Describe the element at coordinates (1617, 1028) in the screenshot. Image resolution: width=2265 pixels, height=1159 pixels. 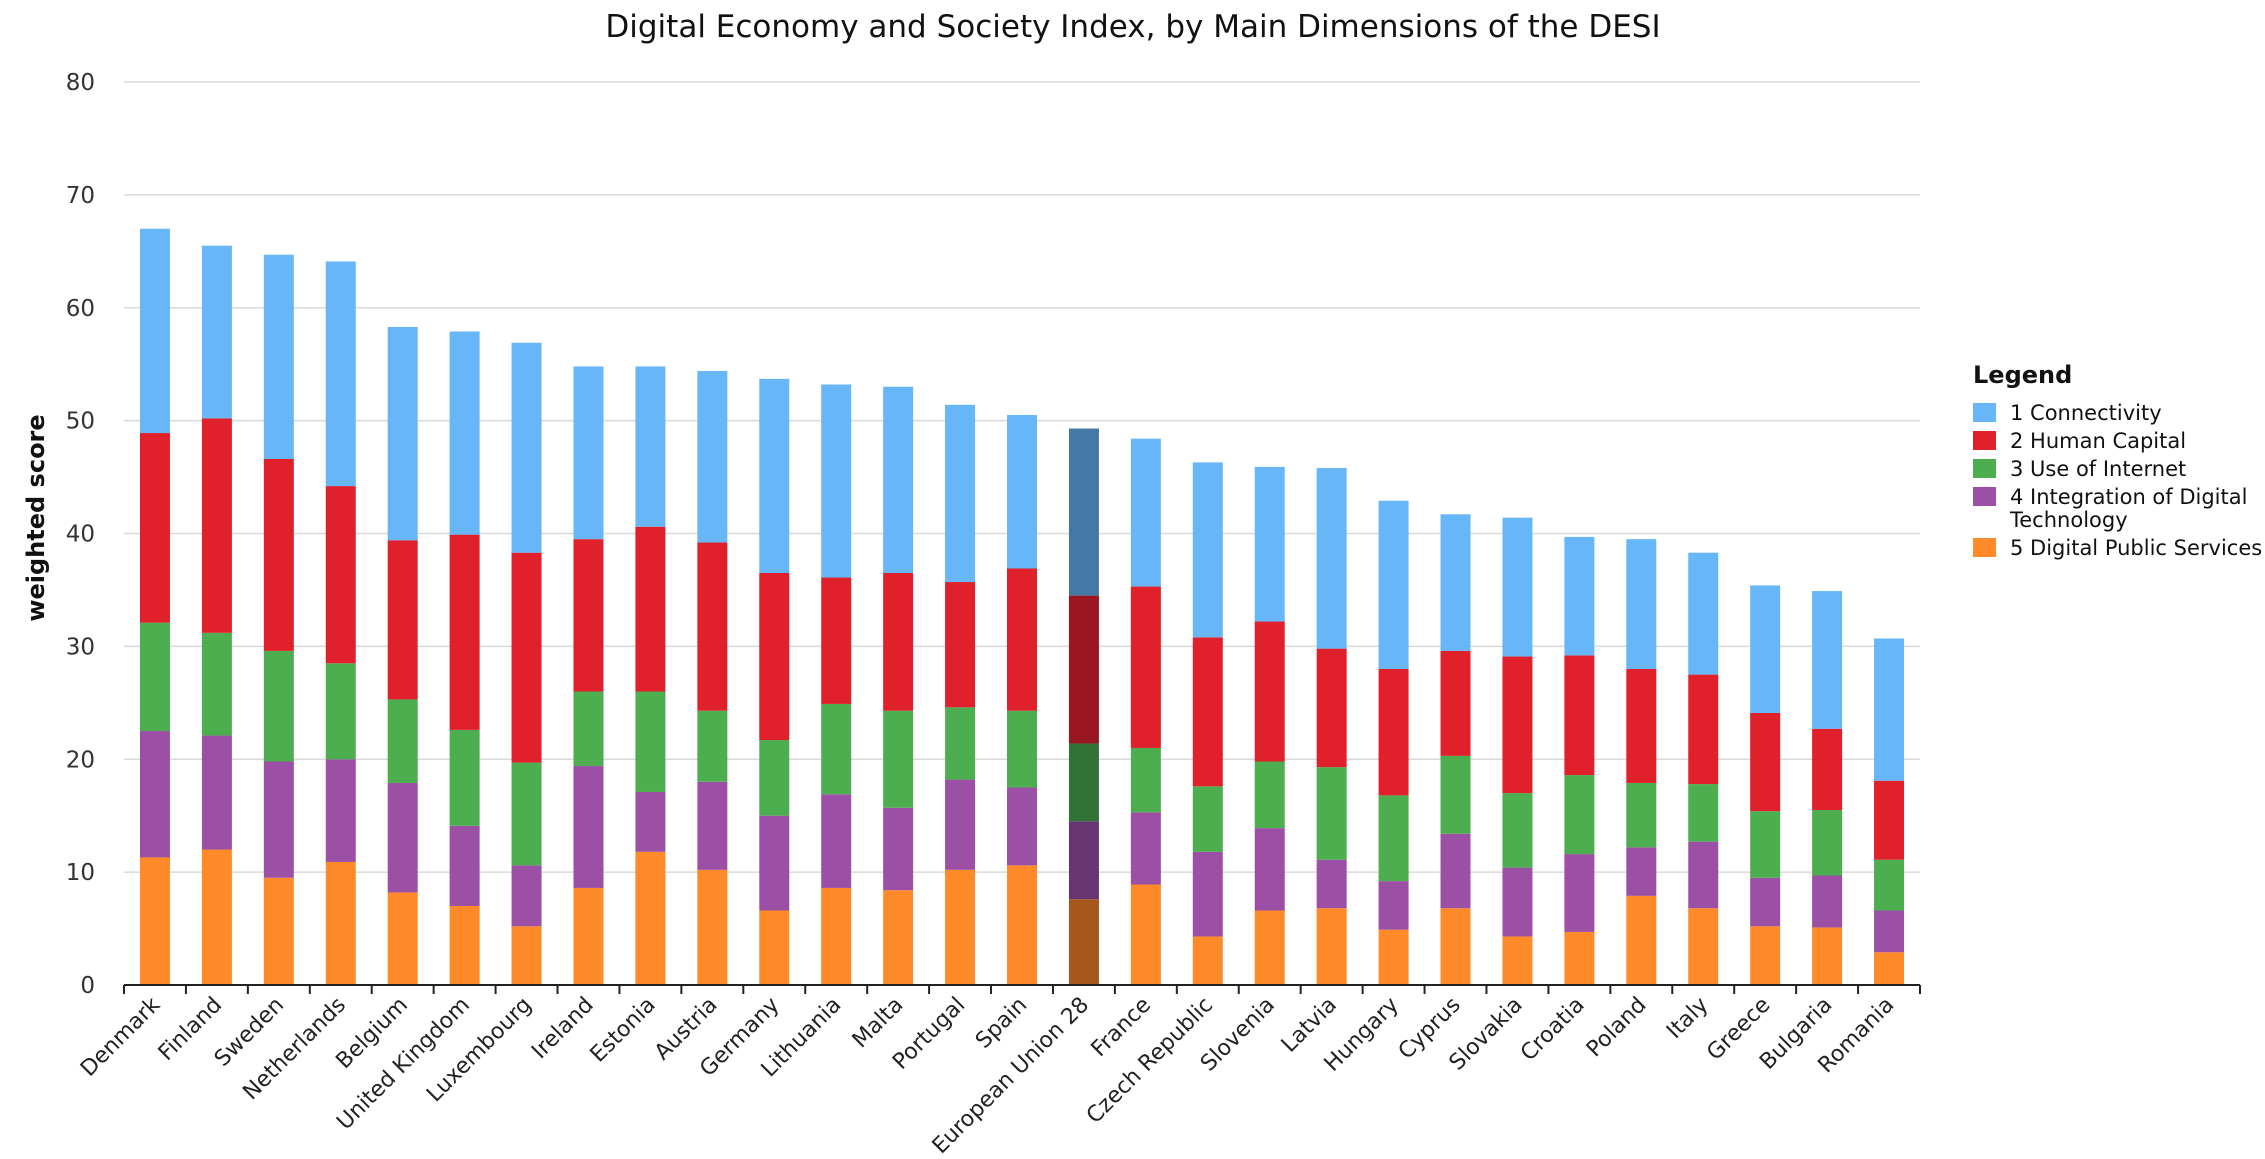
I see `x-tick-label: Poland` at that location.